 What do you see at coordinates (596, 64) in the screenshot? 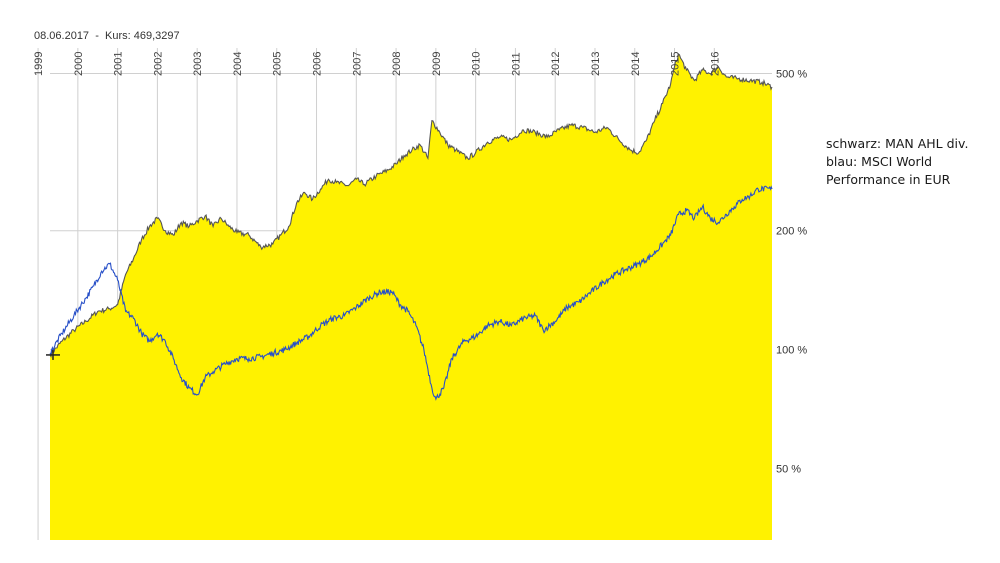
I see `x-tick-label: 2013` at bounding box center [596, 64].